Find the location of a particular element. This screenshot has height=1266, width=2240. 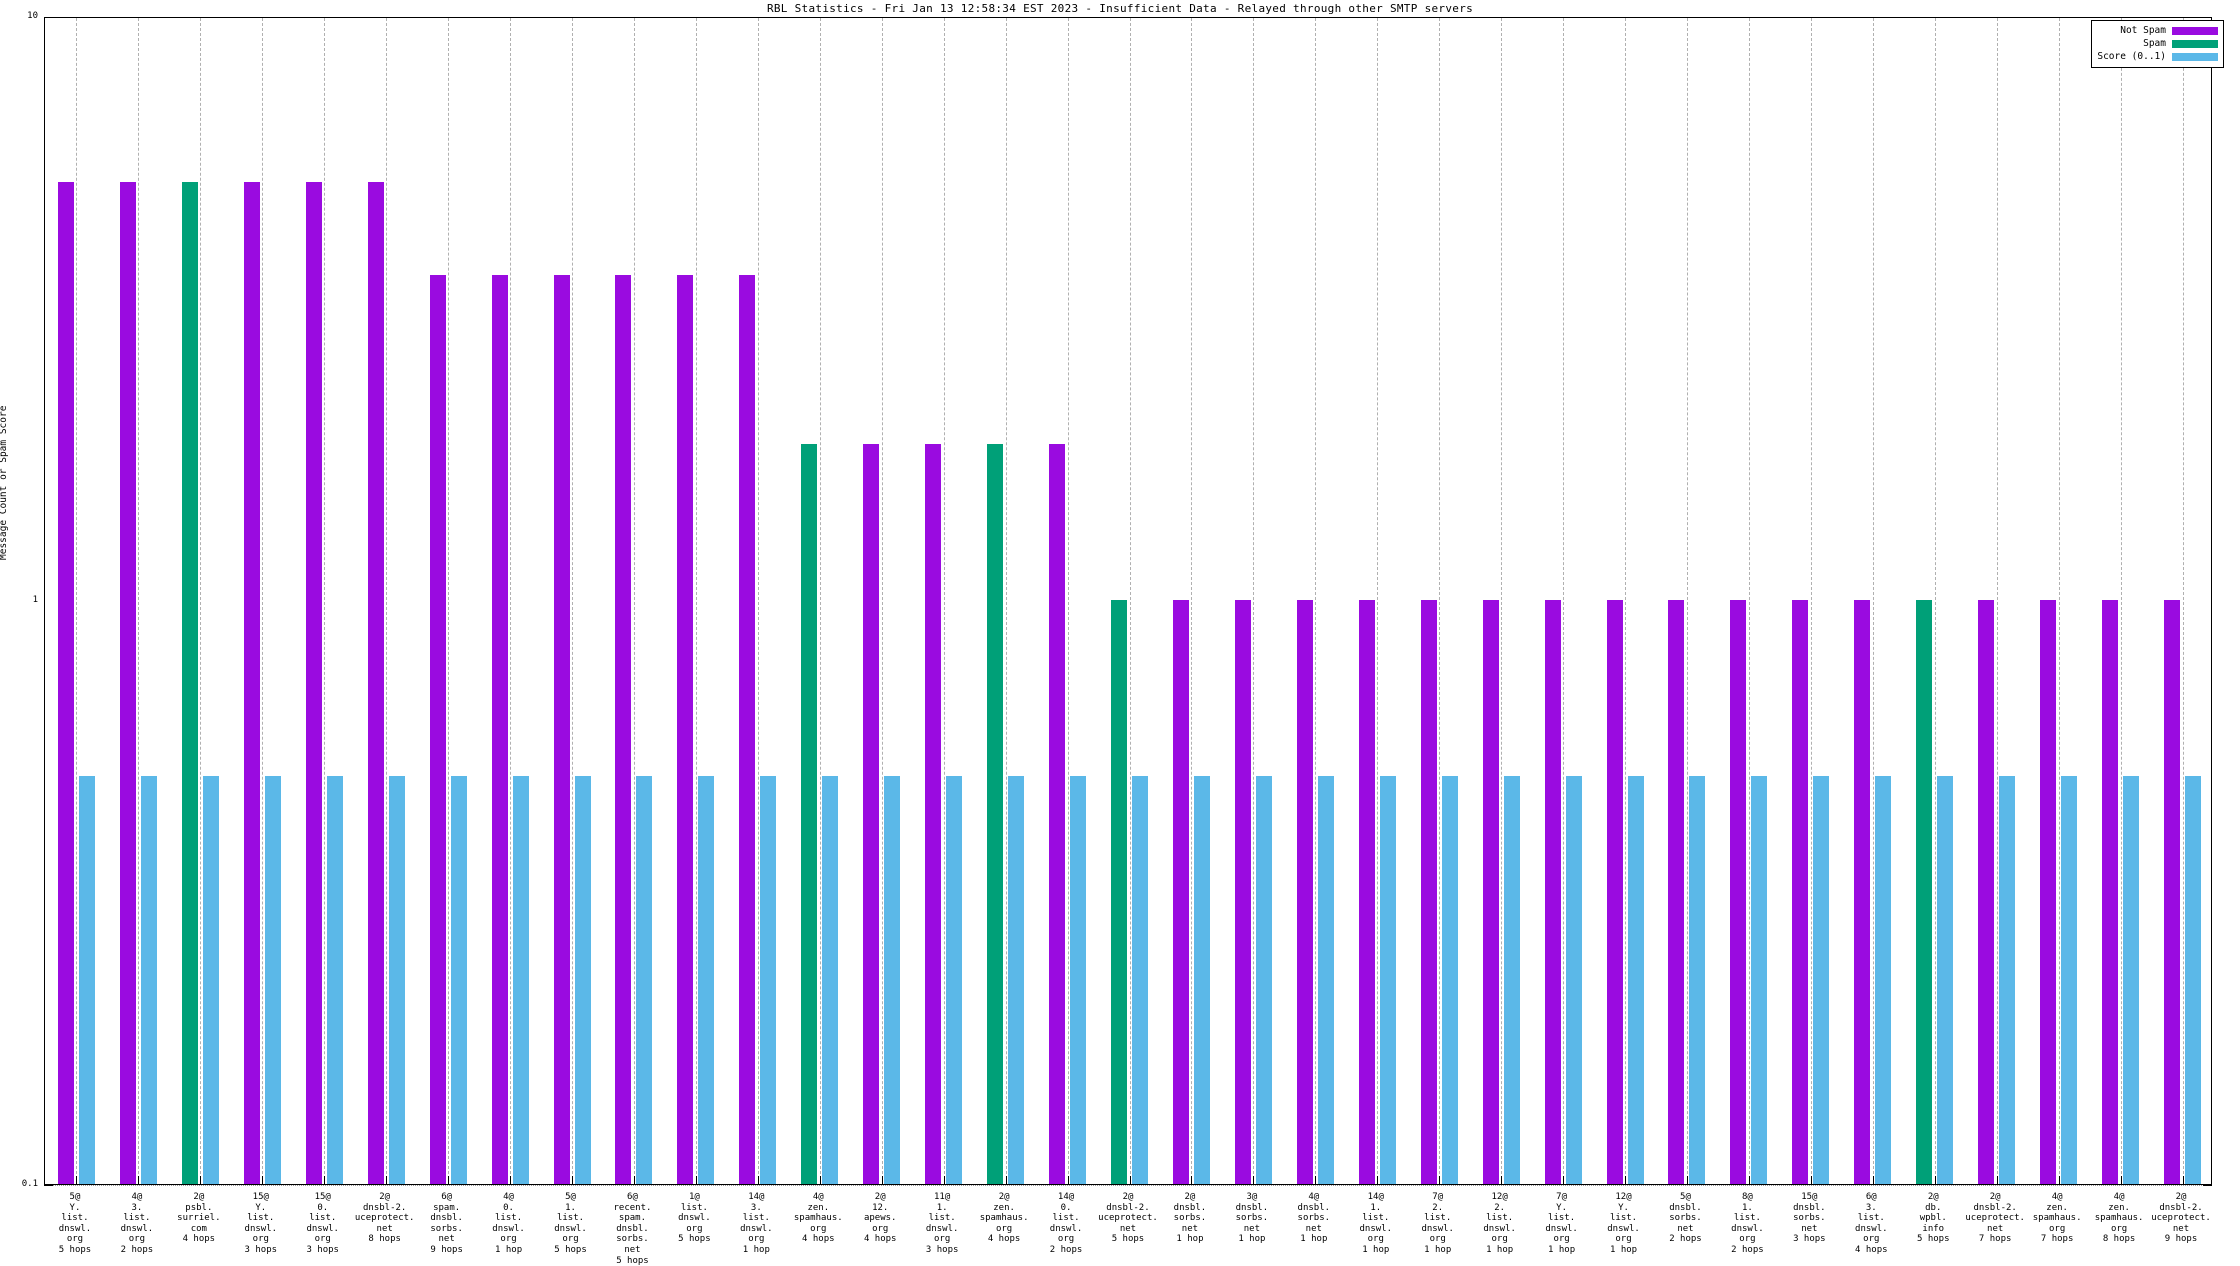

bar-spam is located at coordinates (189, 682).